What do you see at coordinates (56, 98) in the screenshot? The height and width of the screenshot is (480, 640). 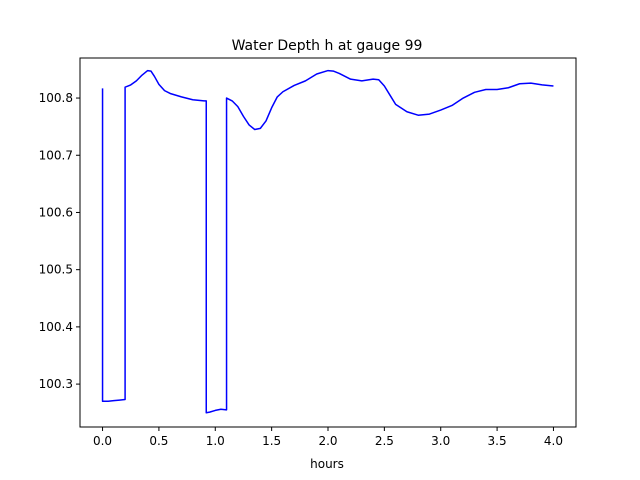 I see `y-tick-label: 100.8` at bounding box center [56, 98].